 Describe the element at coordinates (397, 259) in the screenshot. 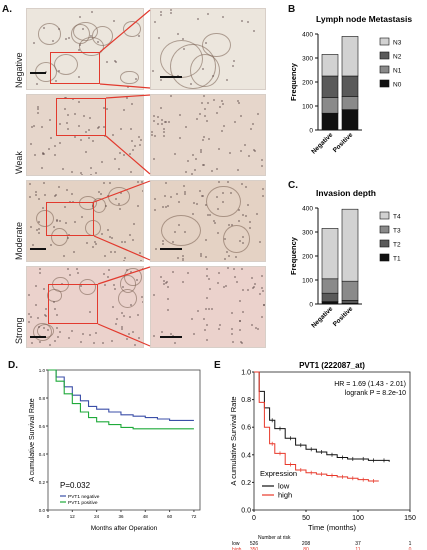

I see `legend-label: T1` at that location.